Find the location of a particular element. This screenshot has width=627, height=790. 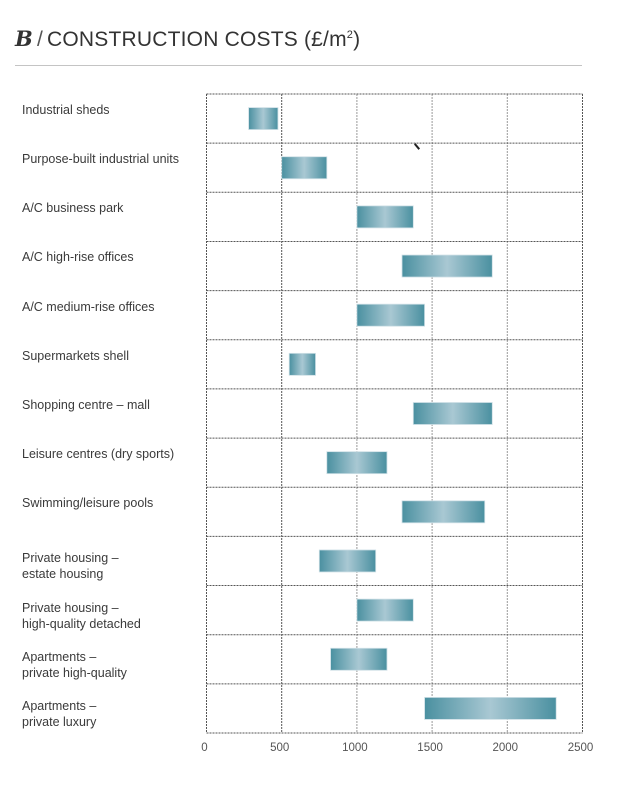

chart-title: B / CONSTRUCTION COSTS (£/m2) is located at coordinates (187, 39).